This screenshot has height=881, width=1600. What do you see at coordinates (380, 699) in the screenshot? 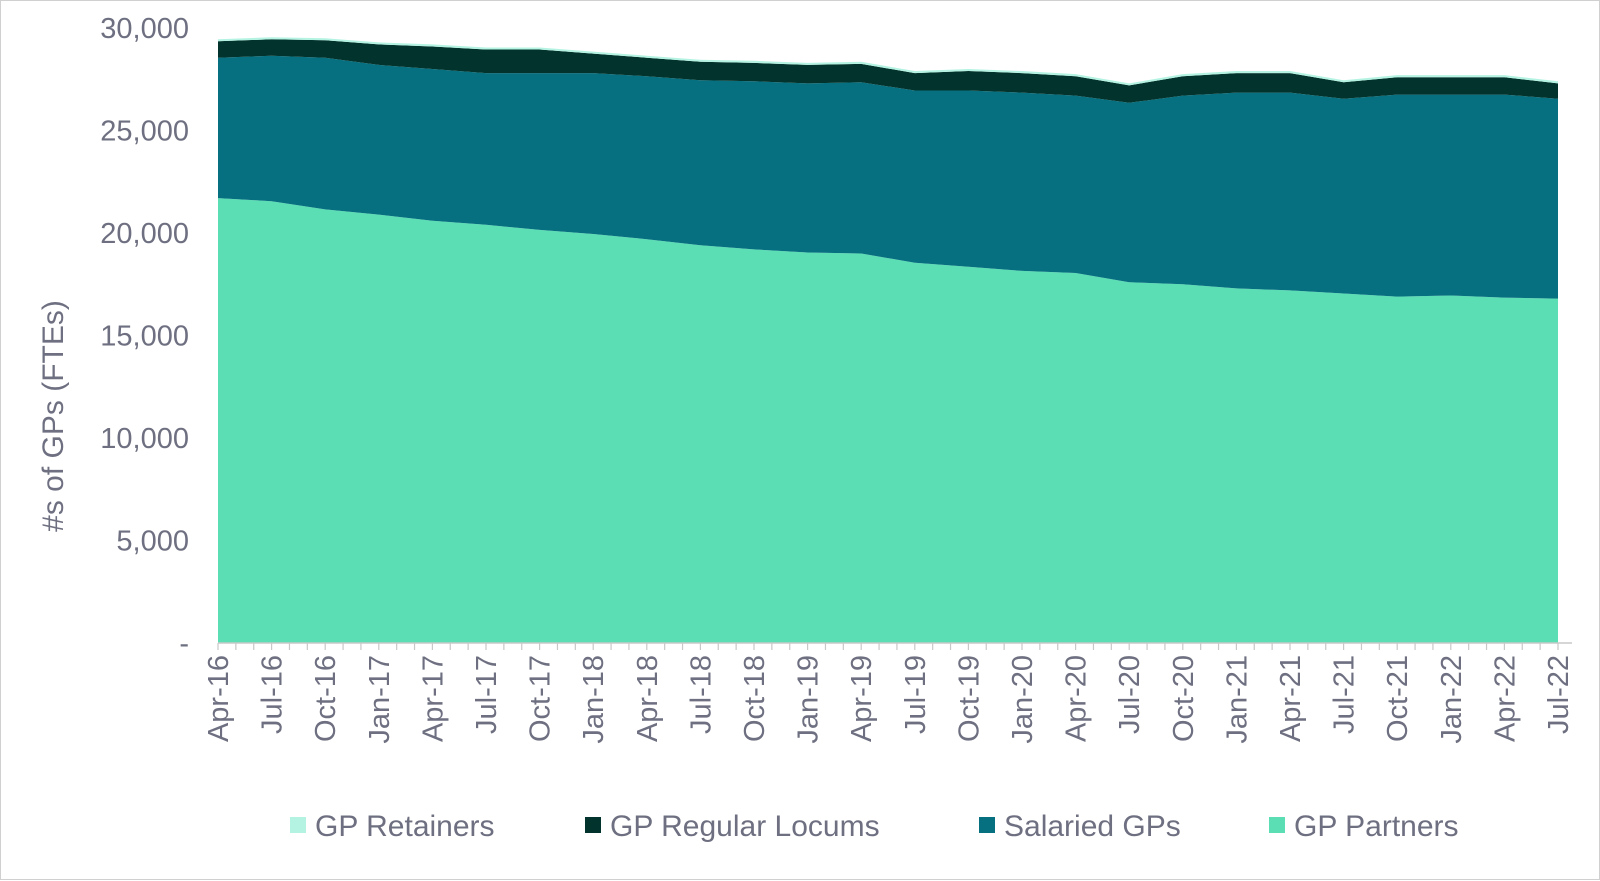
I see `x-tick-label: Jan-17` at bounding box center [380, 699].